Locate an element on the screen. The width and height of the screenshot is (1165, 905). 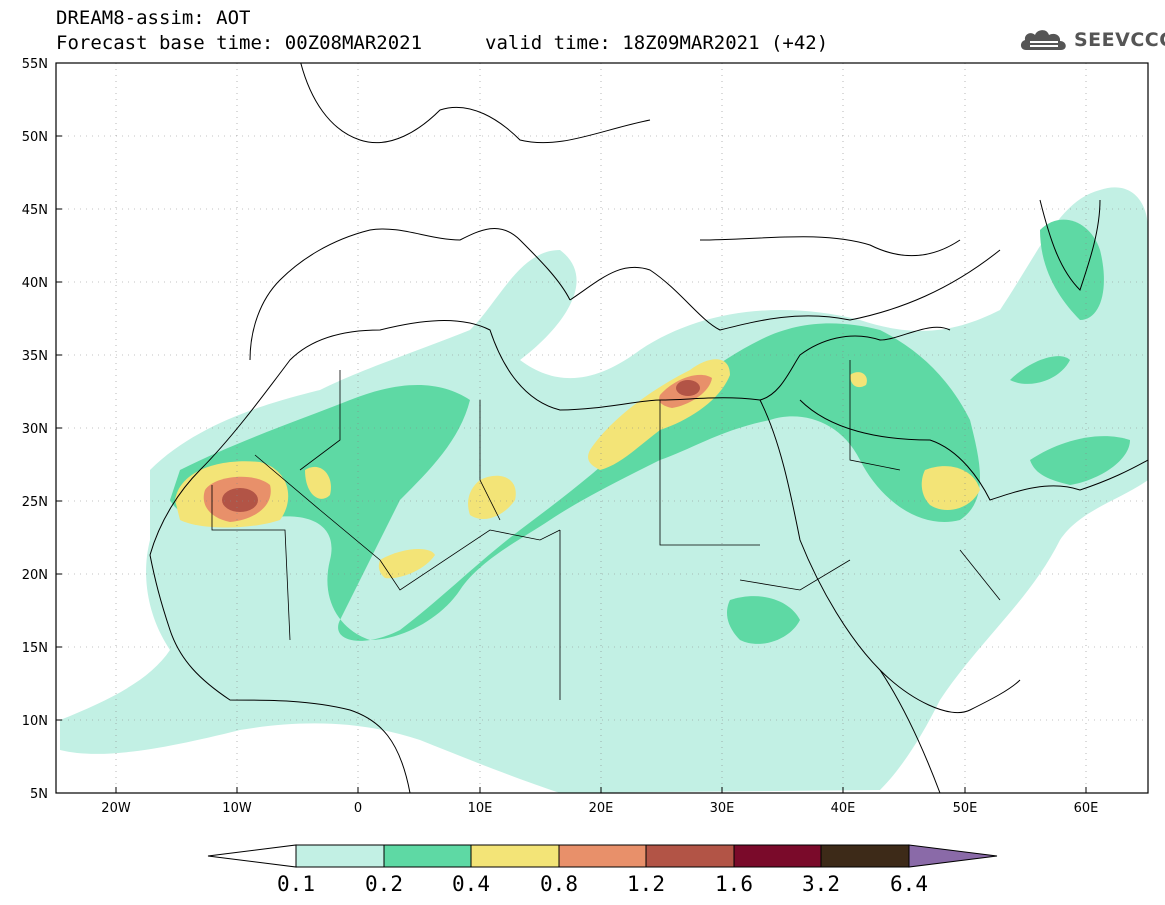
colorbar-label: 1.2 is located at coordinates (646, 884).